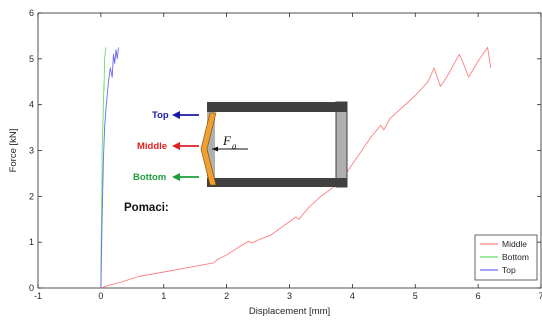  I want to click on middle-arrow-head, so click(176, 146).